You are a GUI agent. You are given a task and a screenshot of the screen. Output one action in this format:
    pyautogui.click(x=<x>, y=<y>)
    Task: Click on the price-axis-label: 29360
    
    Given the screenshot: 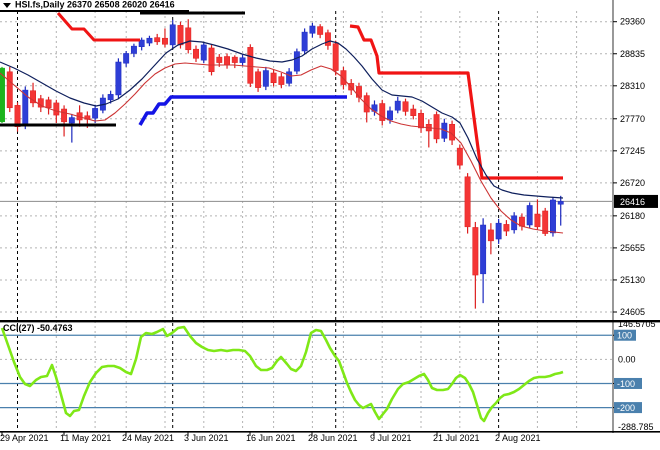 What is the action you would take?
    pyautogui.click(x=632, y=22)
    